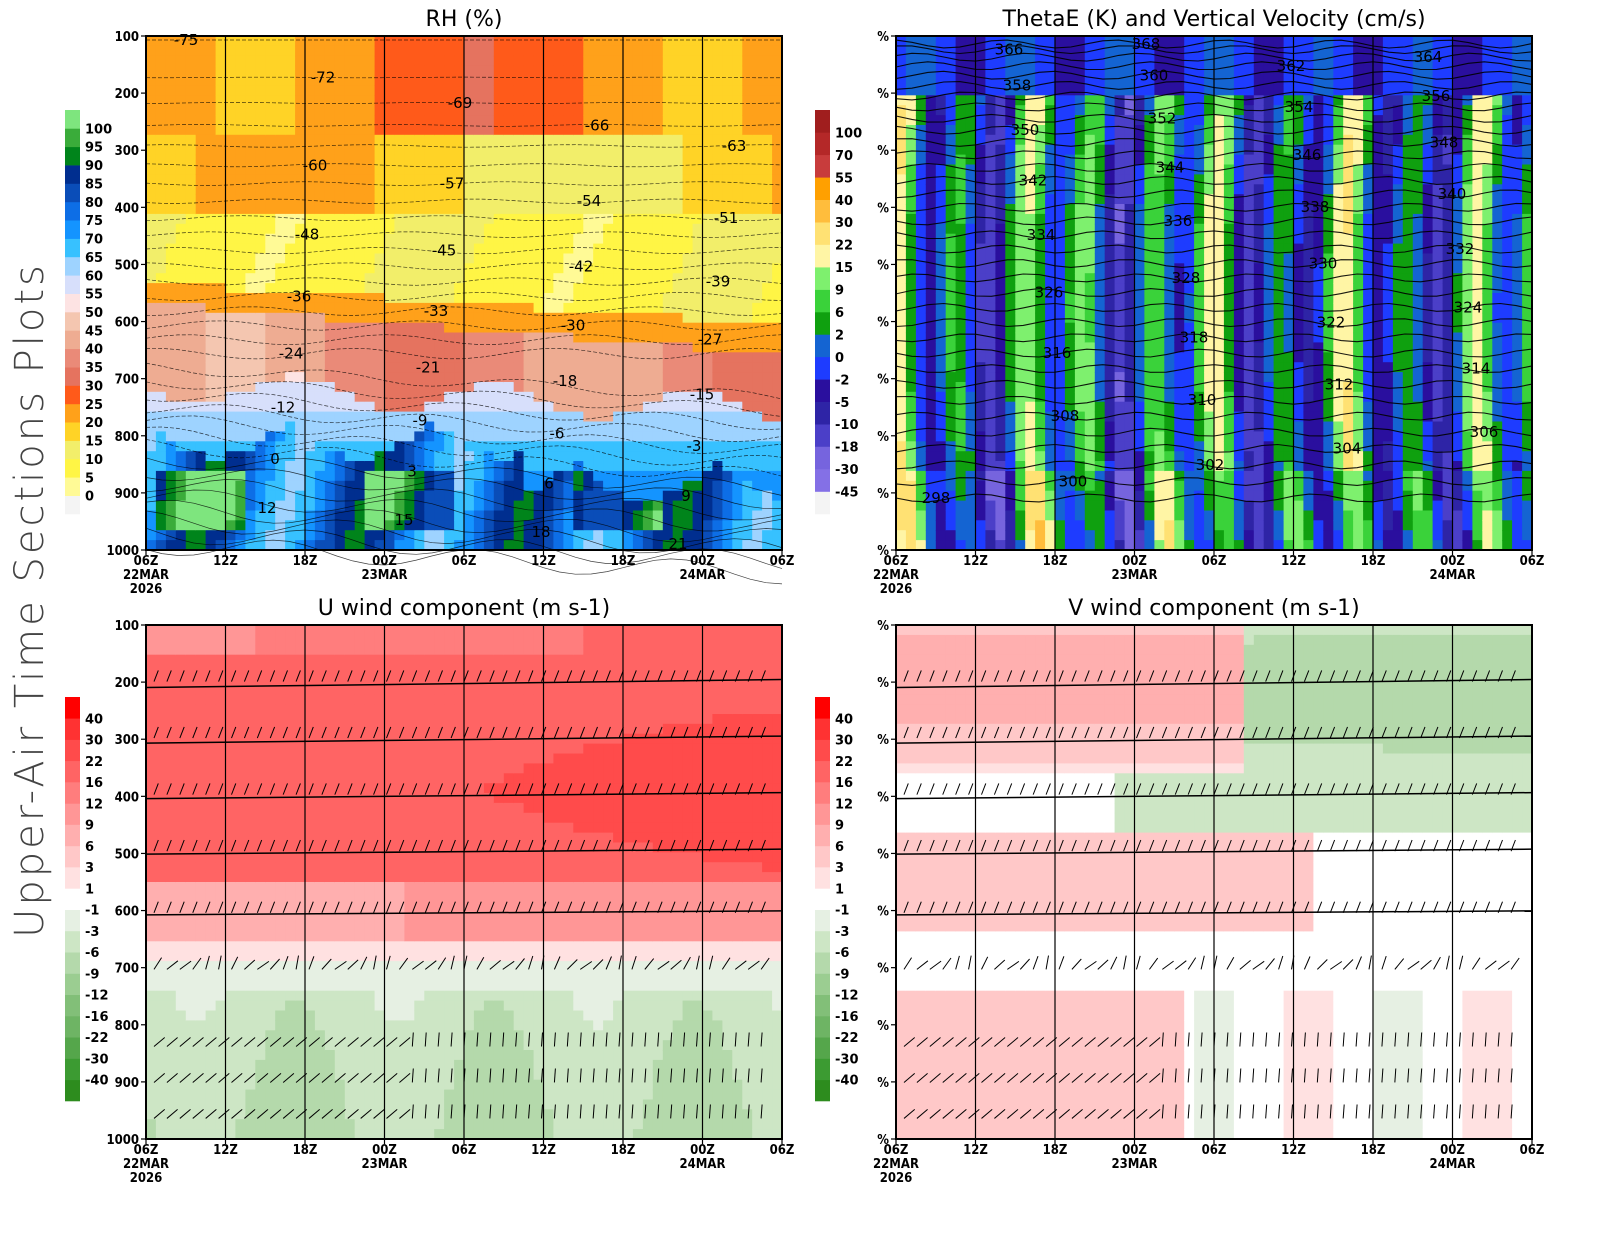  I want to click on contour-line, so click(464, 218).